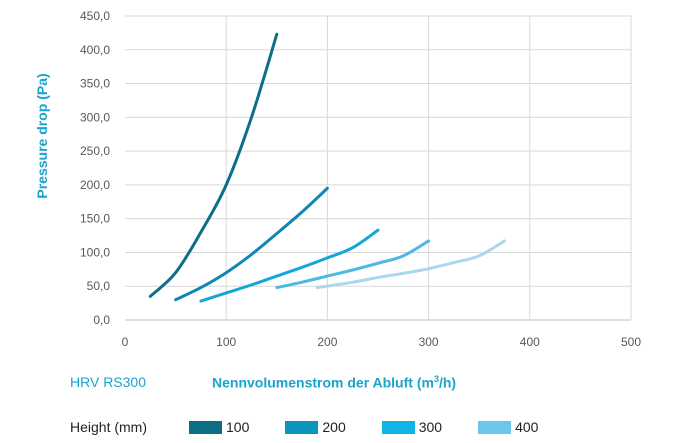 Image resolution: width=674 pixels, height=443 pixels. What do you see at coordinates (101, 320) in the screenshot?
I see `y-tick-label: 0,0` at bounding box center [101, 320].